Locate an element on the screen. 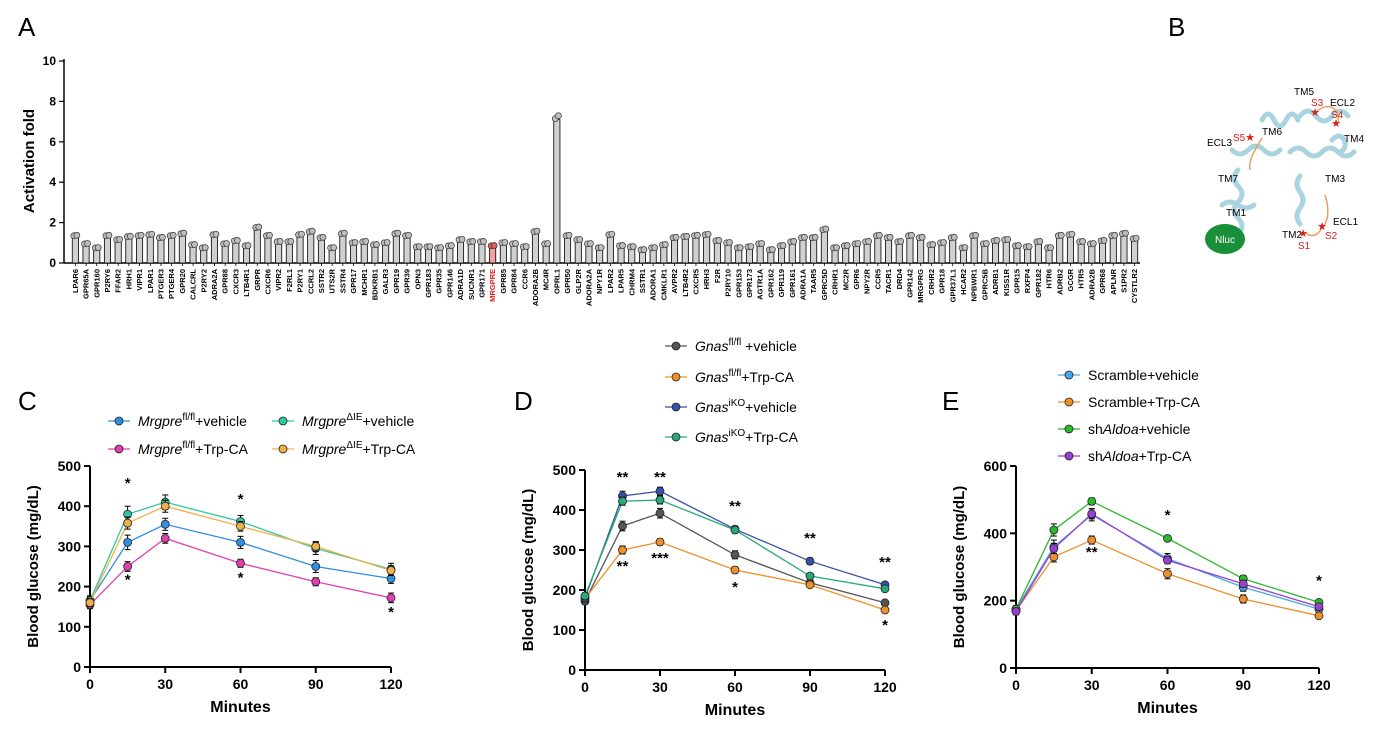  gene-label: CYSTLR2 is located at coordinates (1134, 286).